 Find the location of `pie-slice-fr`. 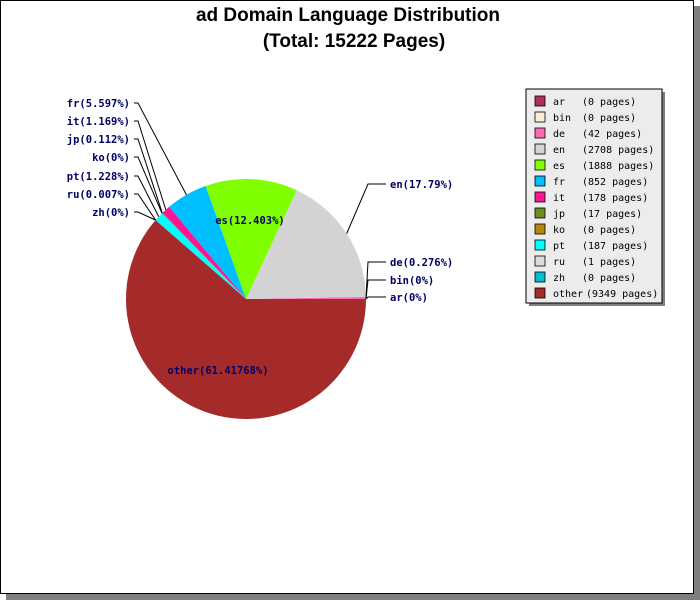

pie-slice-fr is located at coordinates (207, 242).